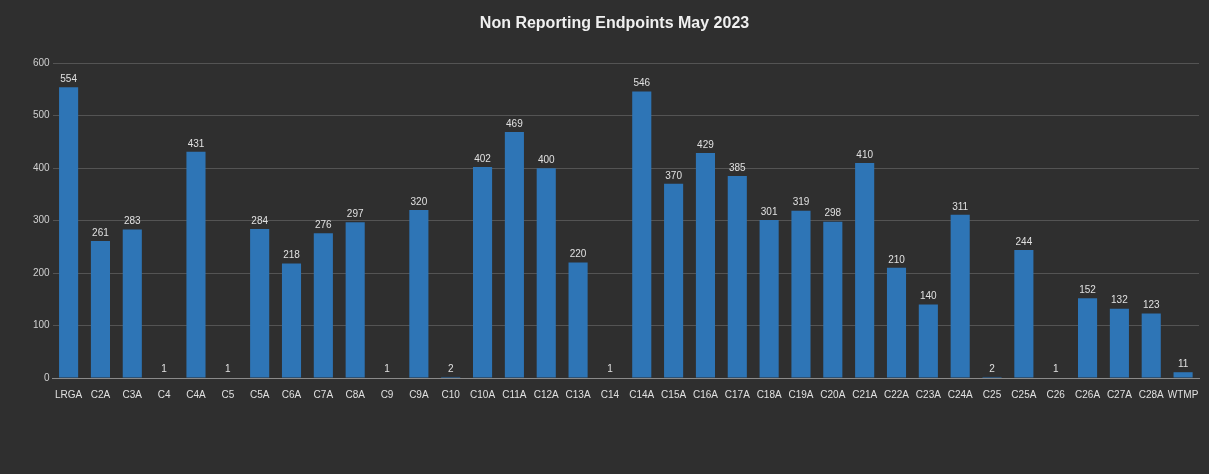 This screenshot has height=474, width=1209. Describe the element at coordinates (1120, 300) in the screenshot. I see `data-label: 132` at that location.